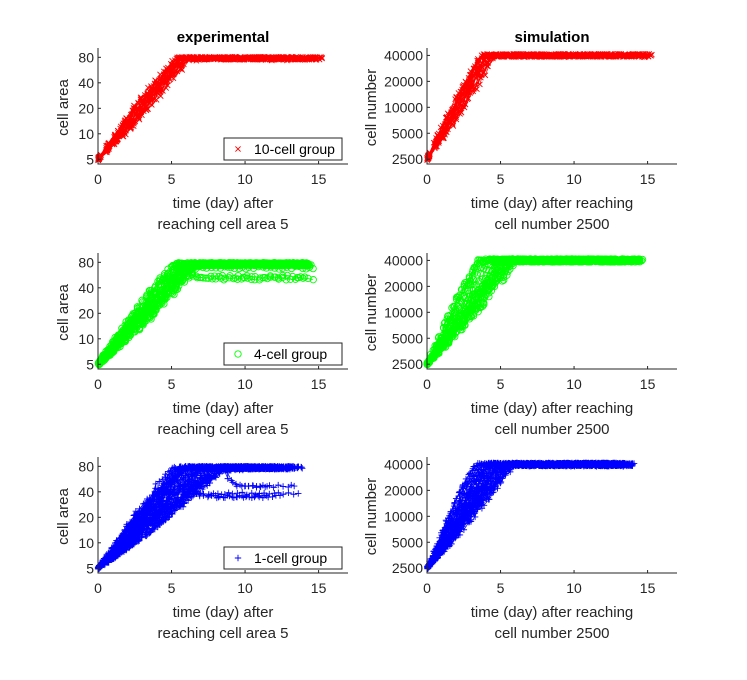  I want to click on panel-title: simulation, so click(551, 37).